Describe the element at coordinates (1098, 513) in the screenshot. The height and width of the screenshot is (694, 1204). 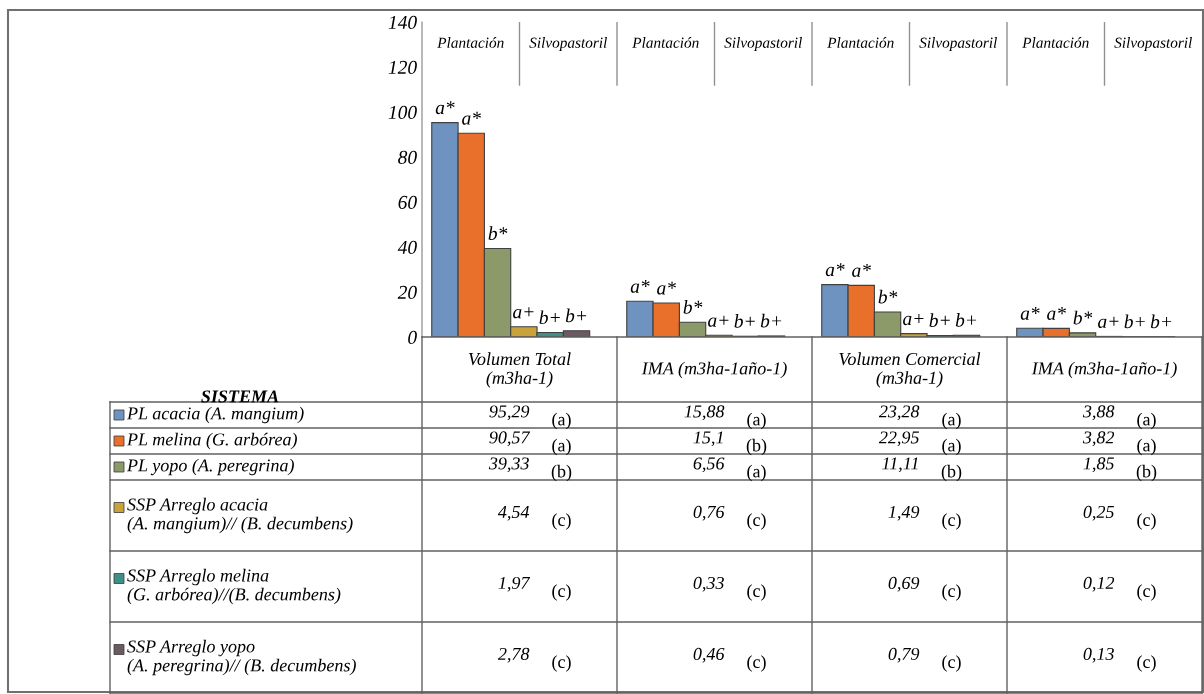
I see `data-label: 0,25` at that location.